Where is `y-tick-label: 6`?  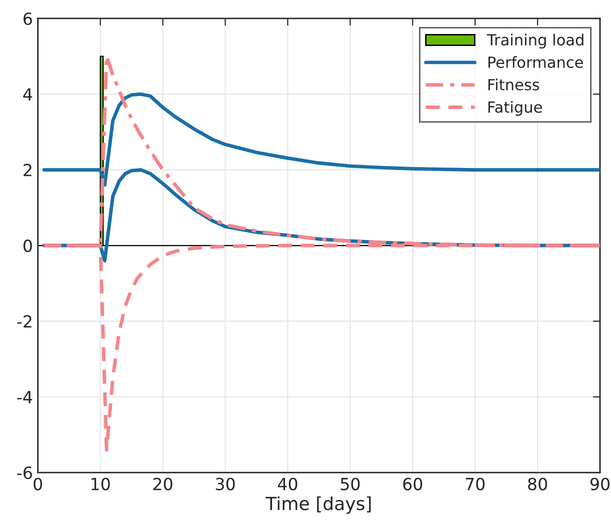 y-tick-label: 6 is located at coordinates (28, 19).